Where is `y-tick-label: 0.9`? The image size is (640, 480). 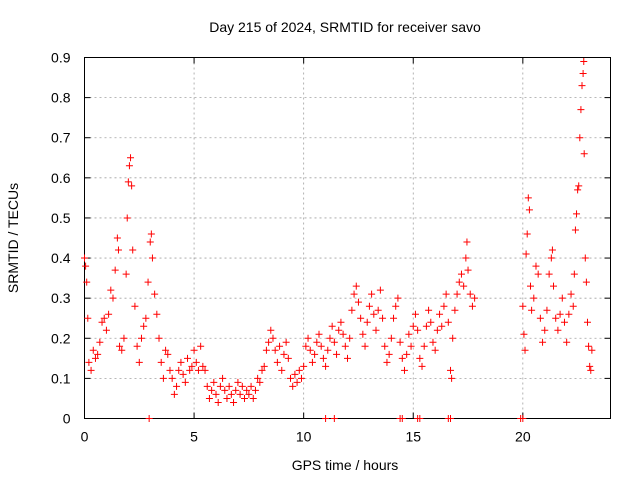
y-tick-label: 0.9 is located at coordinates (61, 58).